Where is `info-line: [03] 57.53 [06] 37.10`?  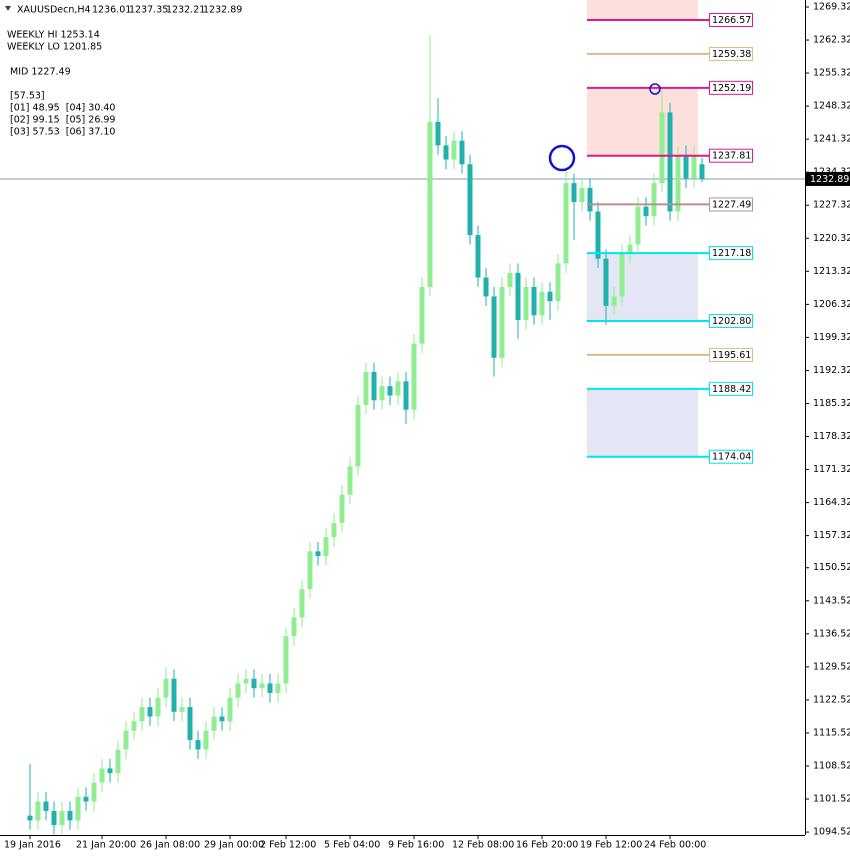
info-line: [03] 57.53 [06] 37.10 is located at coordinates (62, 132).